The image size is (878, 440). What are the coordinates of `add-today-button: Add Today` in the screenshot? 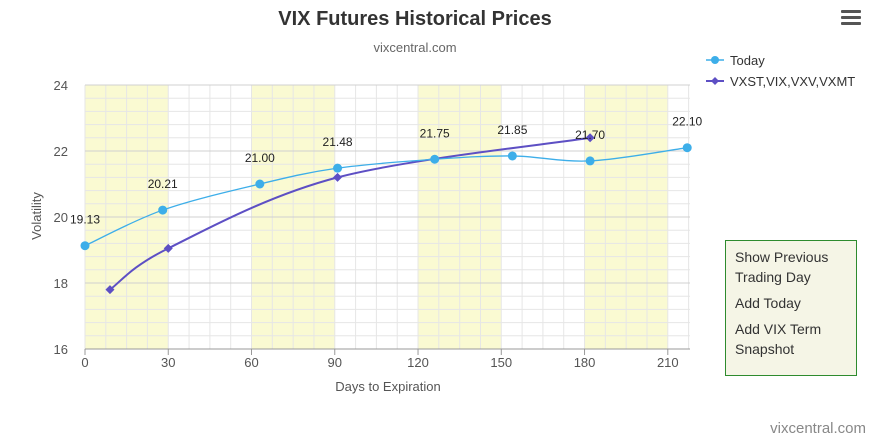 It's located at (768, 303).